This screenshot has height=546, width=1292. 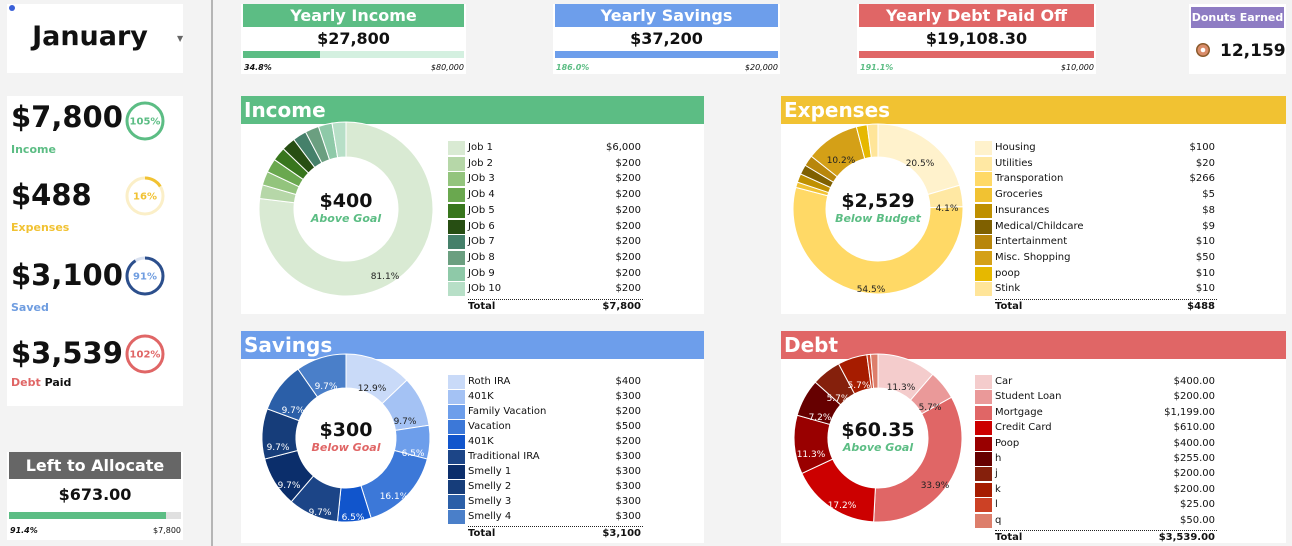 I want to click on savings-donut-center: $300 Below Goal, so click(x=346, y=436).